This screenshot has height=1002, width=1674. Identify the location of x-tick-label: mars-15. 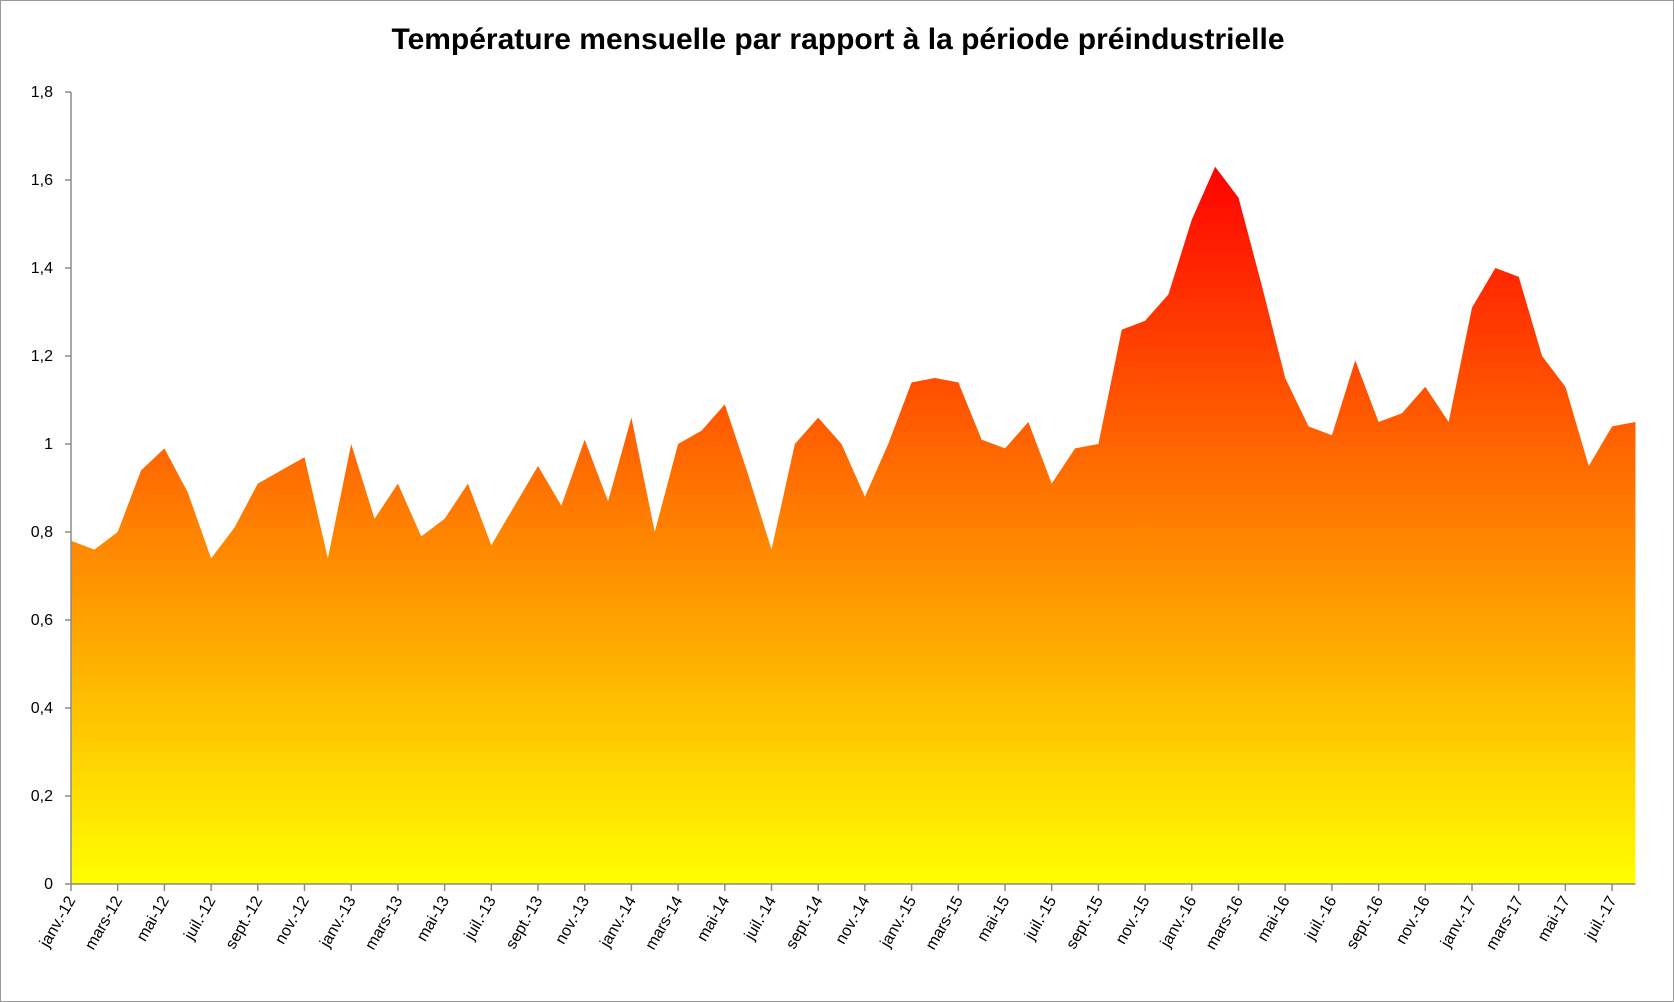
(945, 922).